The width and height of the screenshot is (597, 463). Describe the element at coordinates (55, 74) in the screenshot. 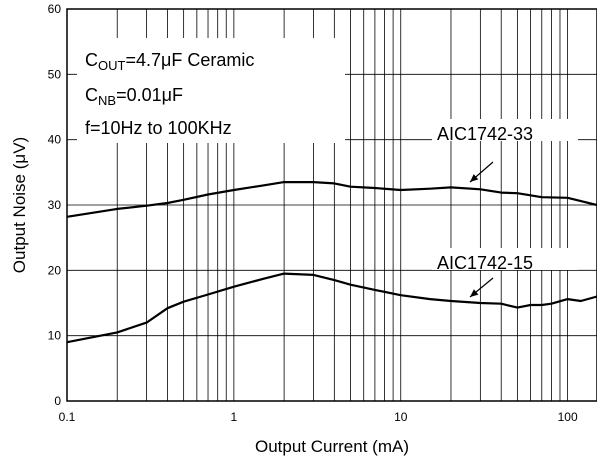

I see `y-tick-label: 50` at that location.